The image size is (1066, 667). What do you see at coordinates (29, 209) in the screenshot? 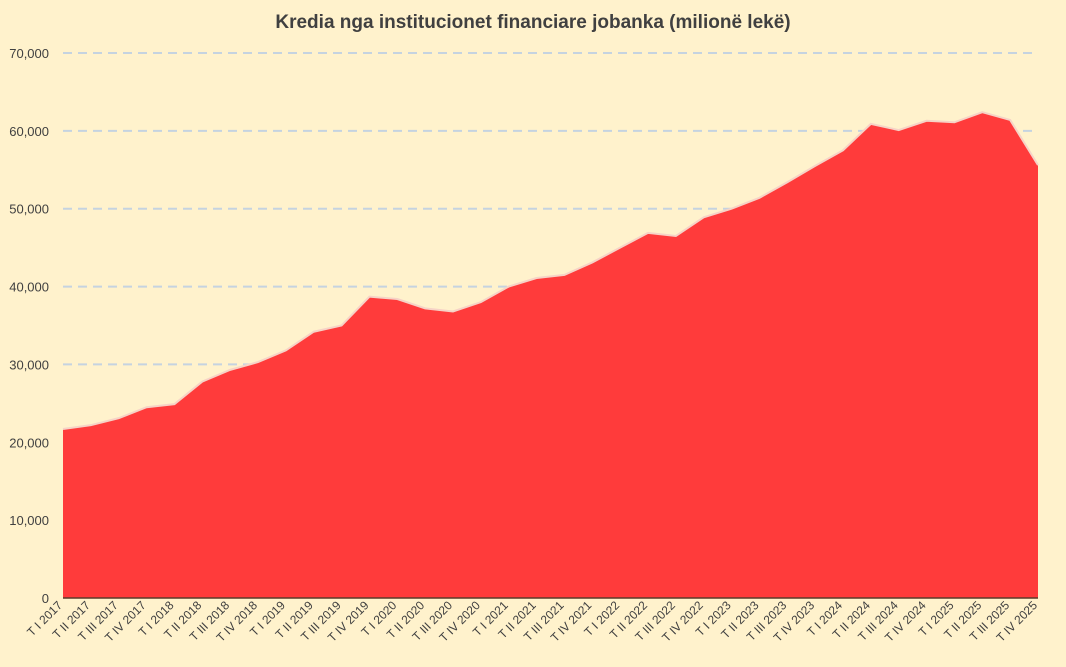
I see `y-tick-label: 50,000` at bounding box center [29, 209].